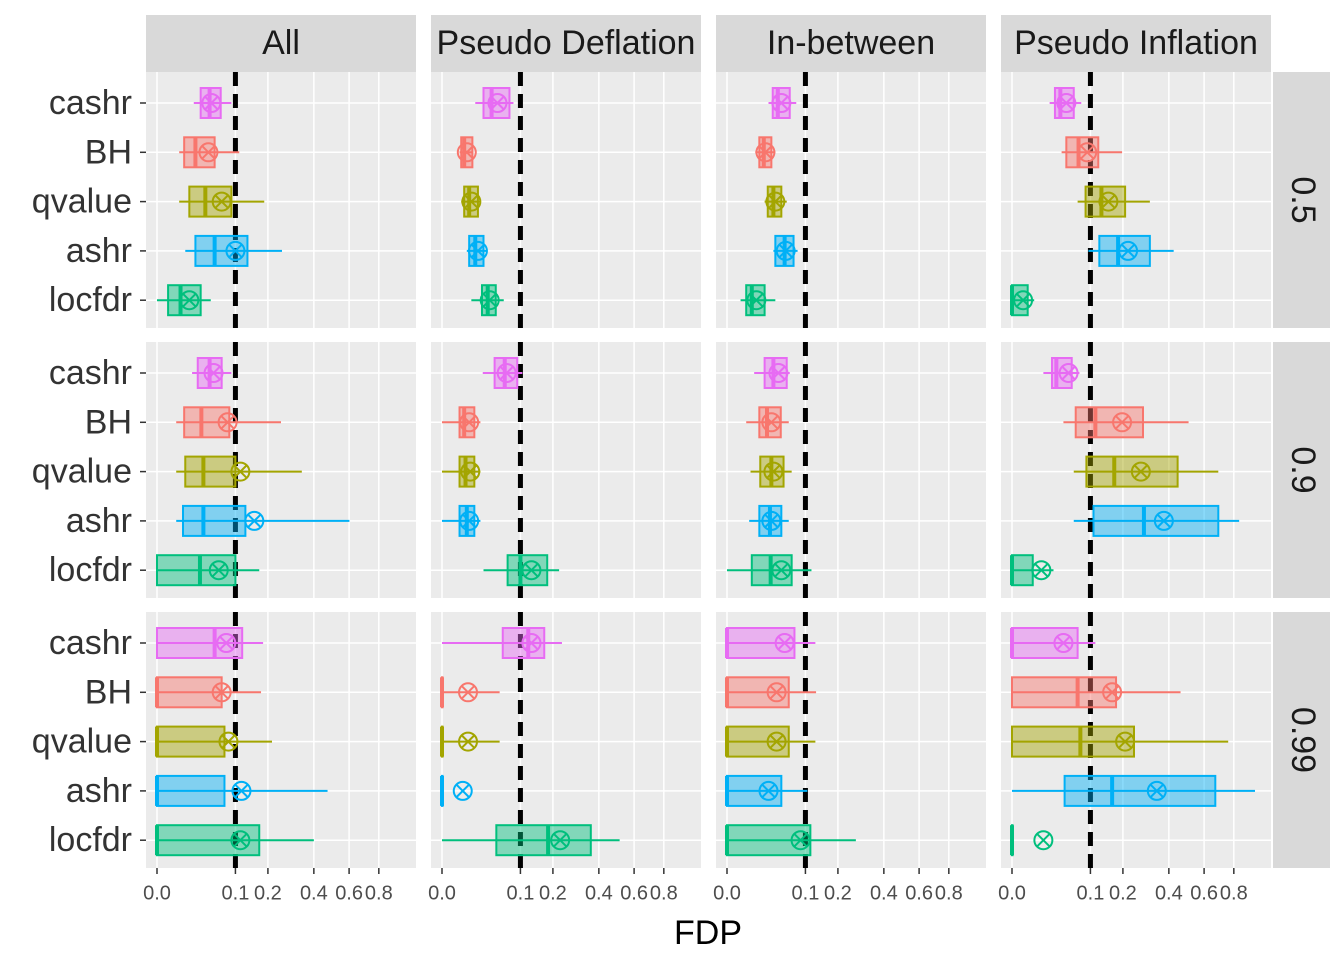 The height and width of the screenshot is (960, 1344). What do you see at coordinates (99, 791) in the screenshot?
I see `y-tick-label: ashr` at bounding box center [99, 791].